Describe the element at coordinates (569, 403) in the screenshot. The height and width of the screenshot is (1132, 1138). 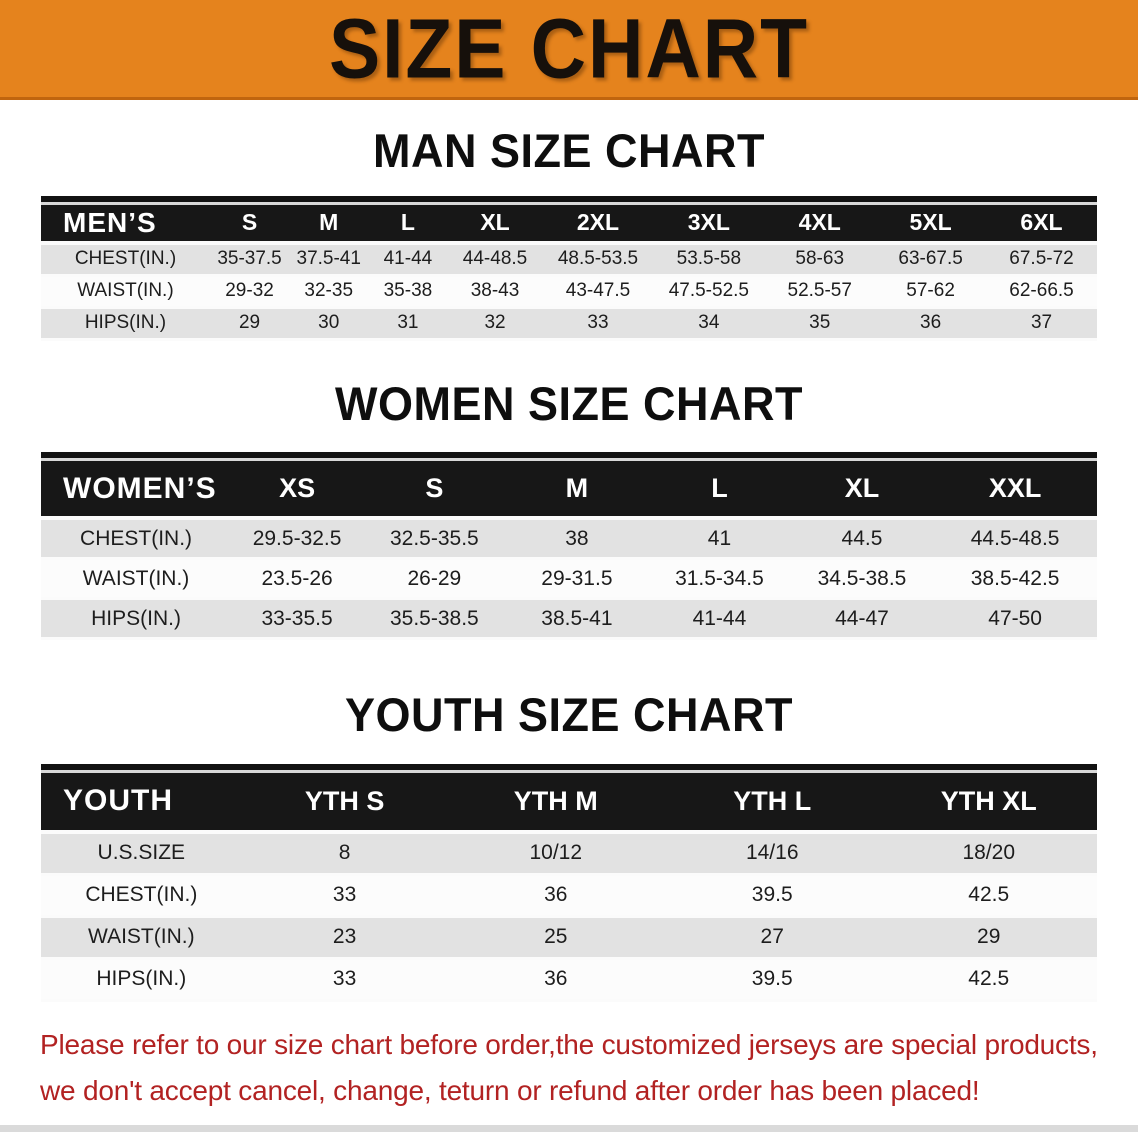
I see `section-heading-women-size-chart: WOMEN SIZE CHART` at that location.